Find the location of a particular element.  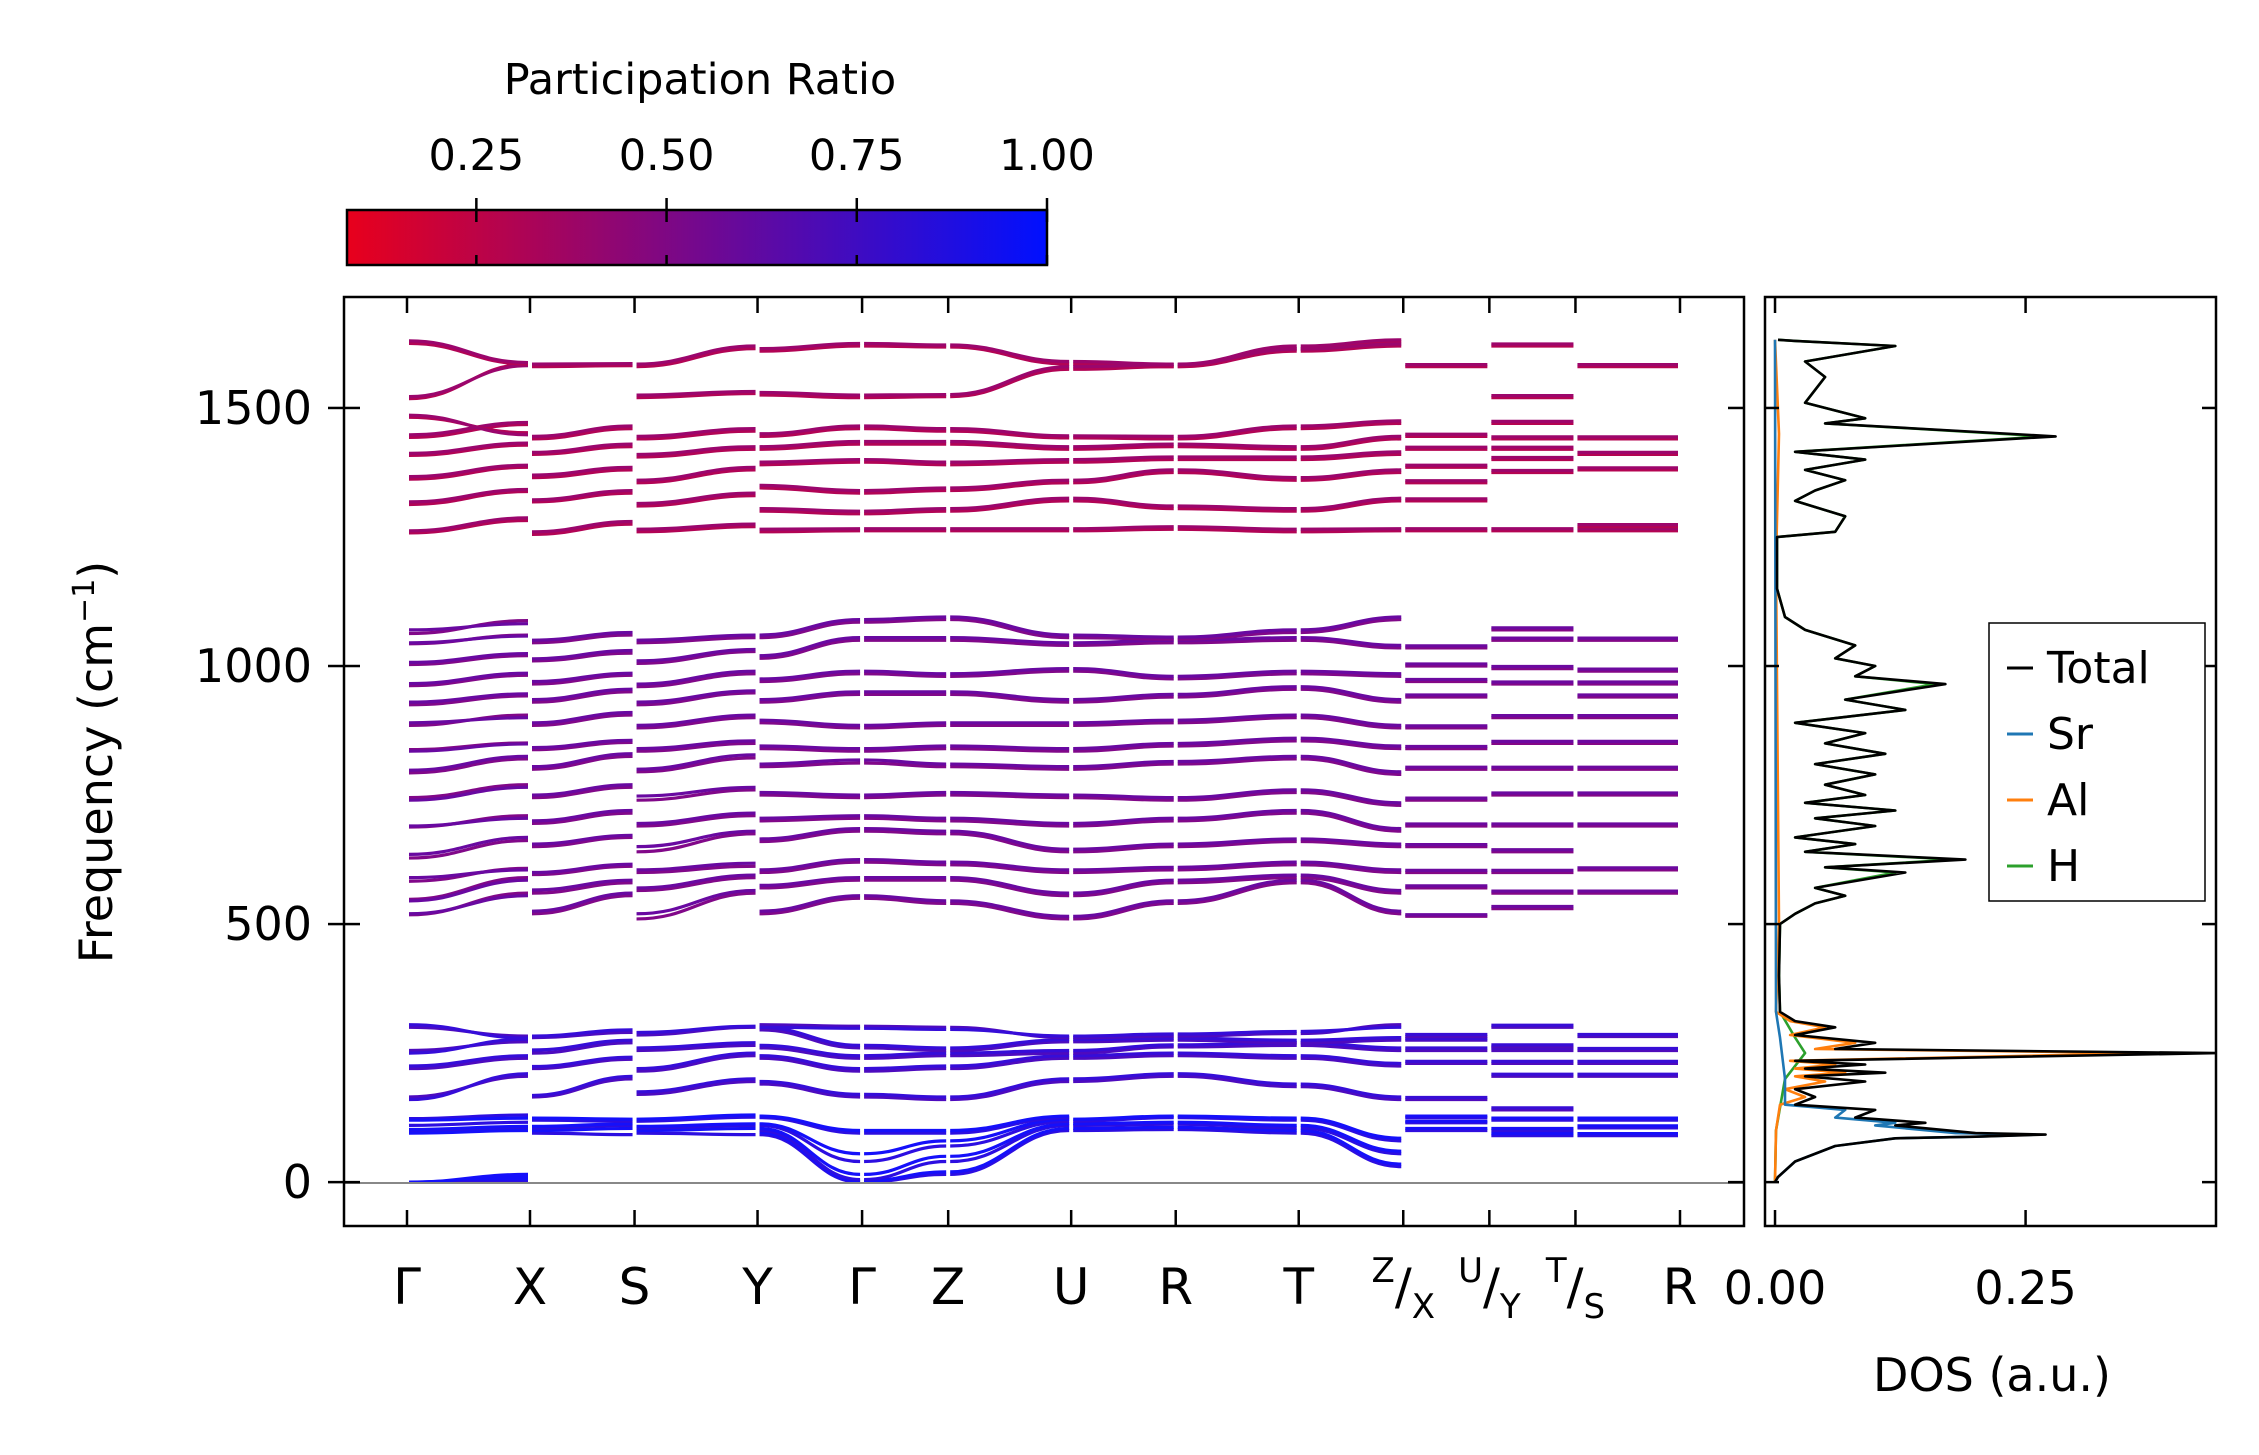

colorbar-bar is located at coordinates (697, 237).